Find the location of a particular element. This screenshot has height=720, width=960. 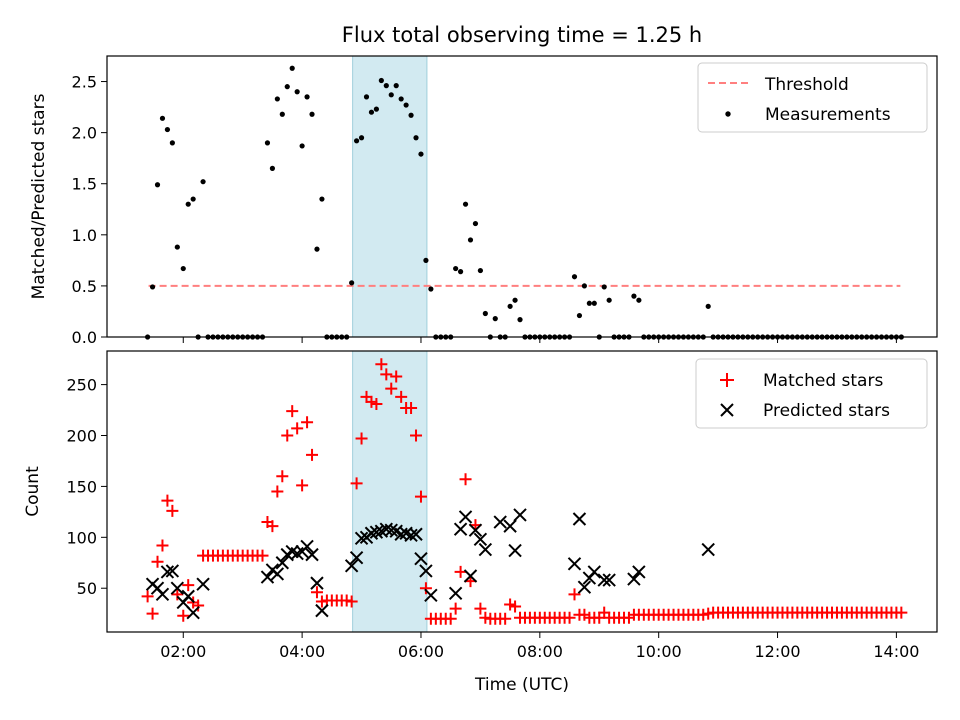

x-tick-label: 08:00 is located at coordinates (540, 651).